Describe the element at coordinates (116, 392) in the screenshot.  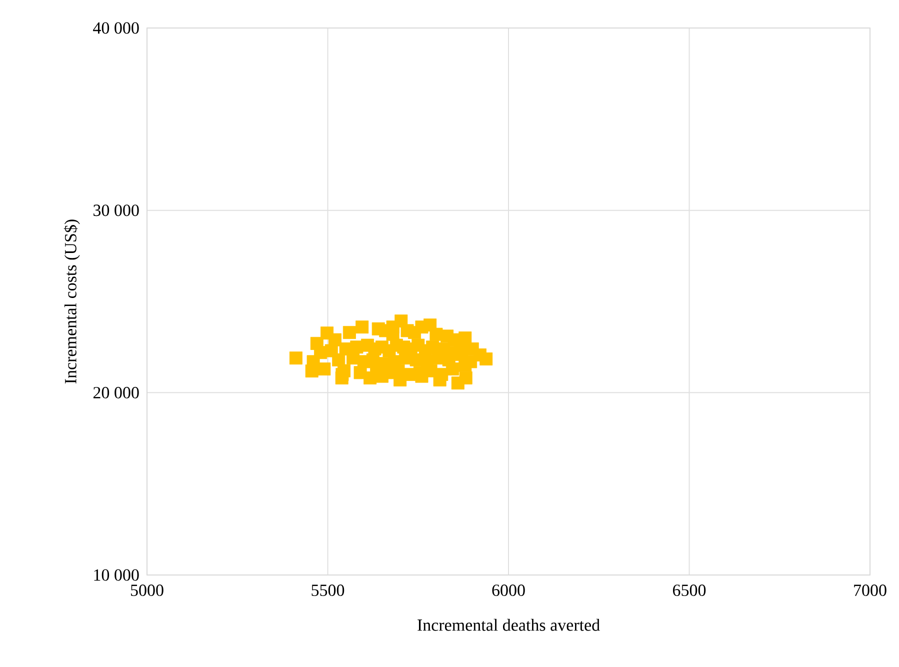
I see `y-tick-label: 20 000` at that location.